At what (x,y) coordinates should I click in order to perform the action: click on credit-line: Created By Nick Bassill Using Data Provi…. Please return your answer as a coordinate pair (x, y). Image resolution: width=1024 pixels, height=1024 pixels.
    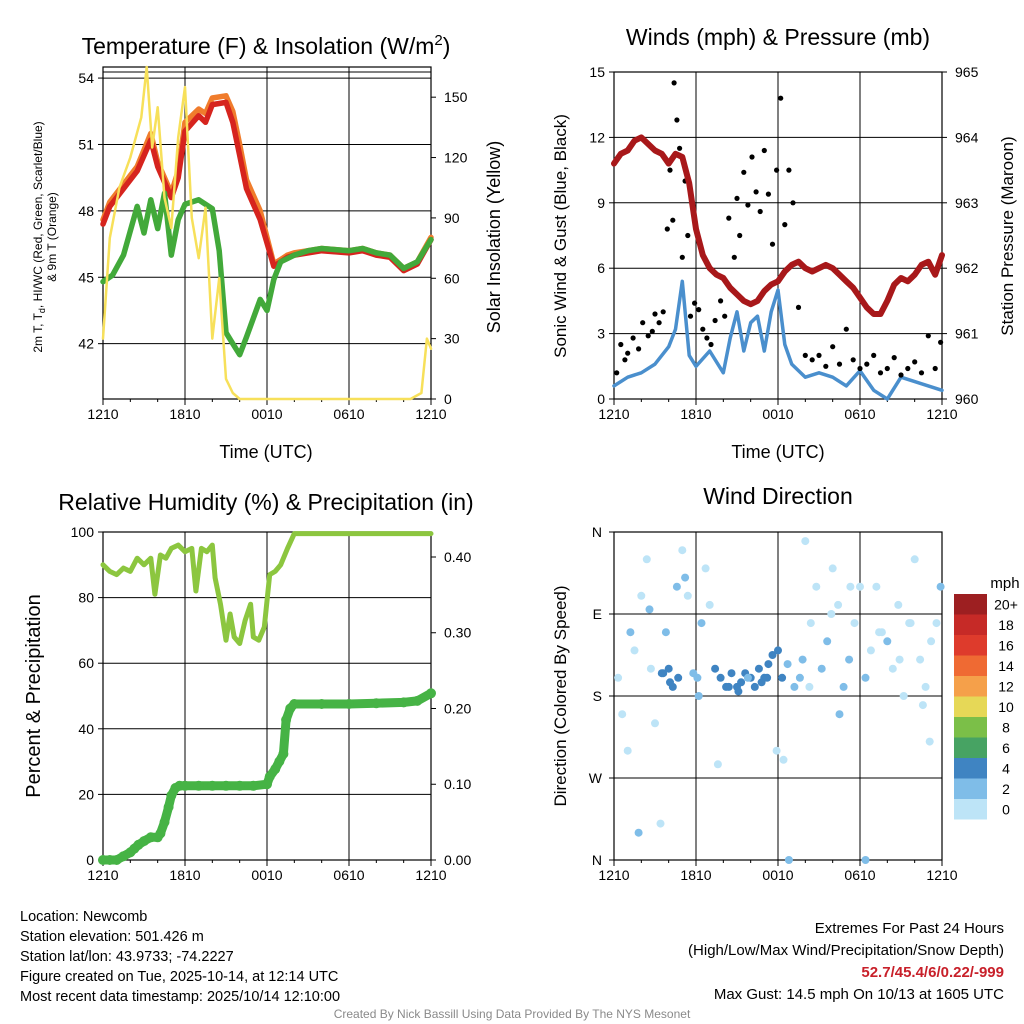
    Looking at the image, I should click on (512, 1014).